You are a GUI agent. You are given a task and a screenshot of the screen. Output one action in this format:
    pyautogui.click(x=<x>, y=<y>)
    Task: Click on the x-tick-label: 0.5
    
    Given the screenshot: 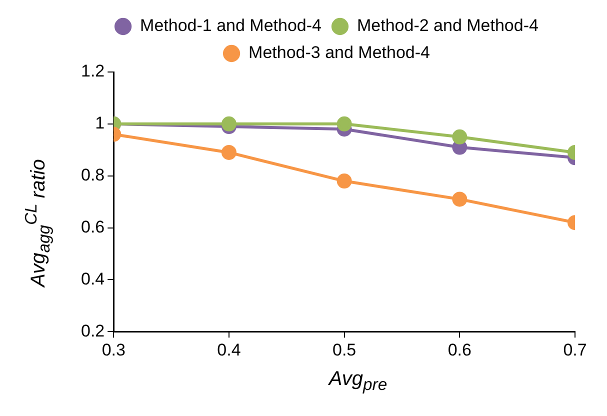 What is the action you would take?
    pyautogui.click(x=344, y=350)
    